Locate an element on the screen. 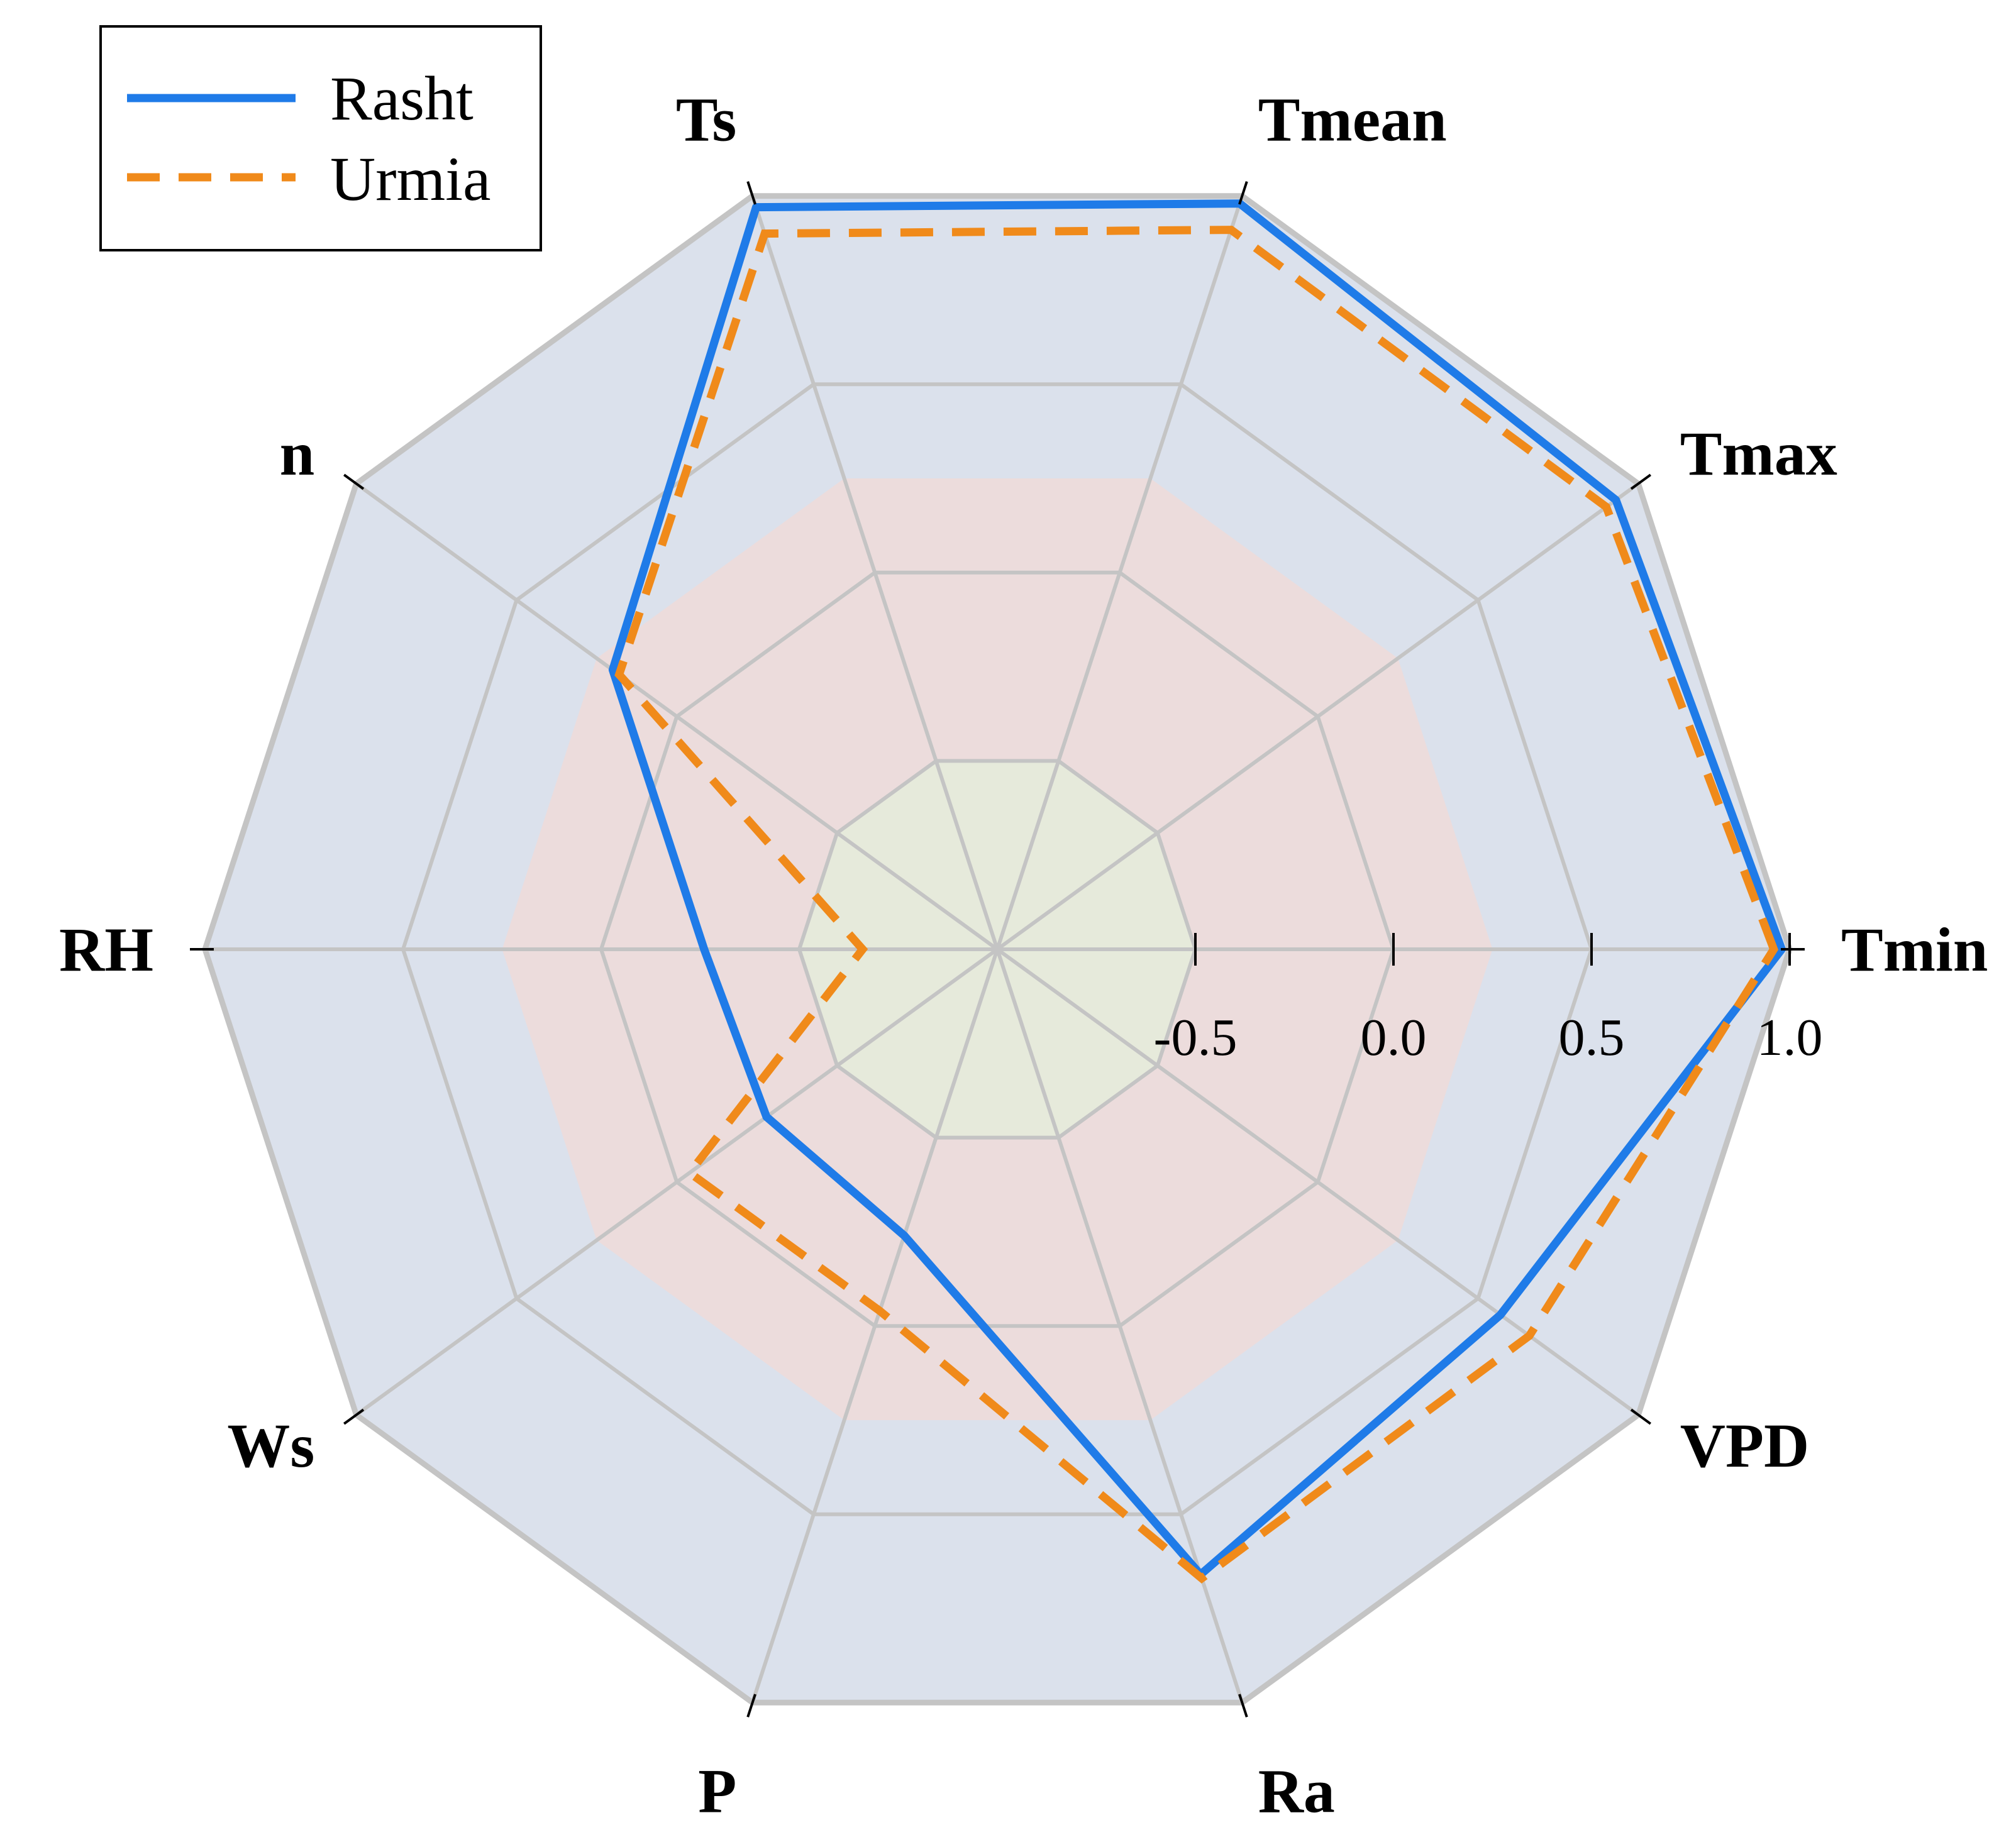  tick-label-1: 0.0 is located at coordinates (1394, 1037).